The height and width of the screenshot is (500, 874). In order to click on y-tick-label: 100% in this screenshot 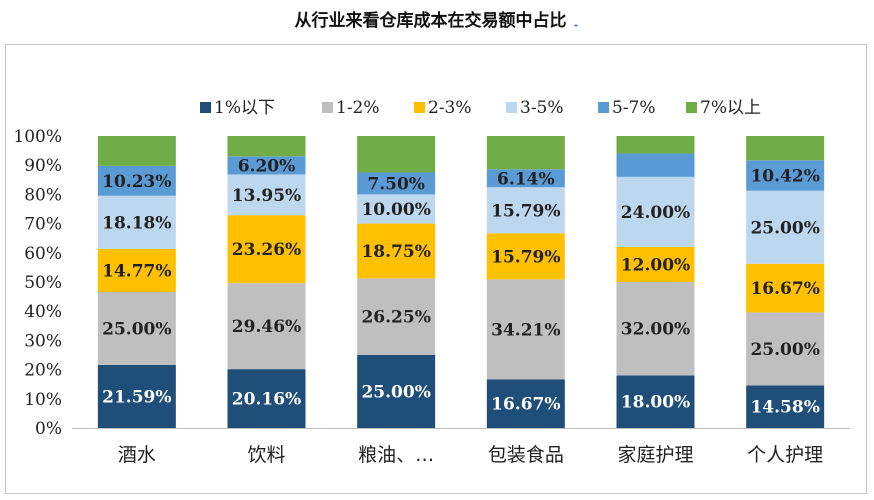, I will do `click(37, 137)`.